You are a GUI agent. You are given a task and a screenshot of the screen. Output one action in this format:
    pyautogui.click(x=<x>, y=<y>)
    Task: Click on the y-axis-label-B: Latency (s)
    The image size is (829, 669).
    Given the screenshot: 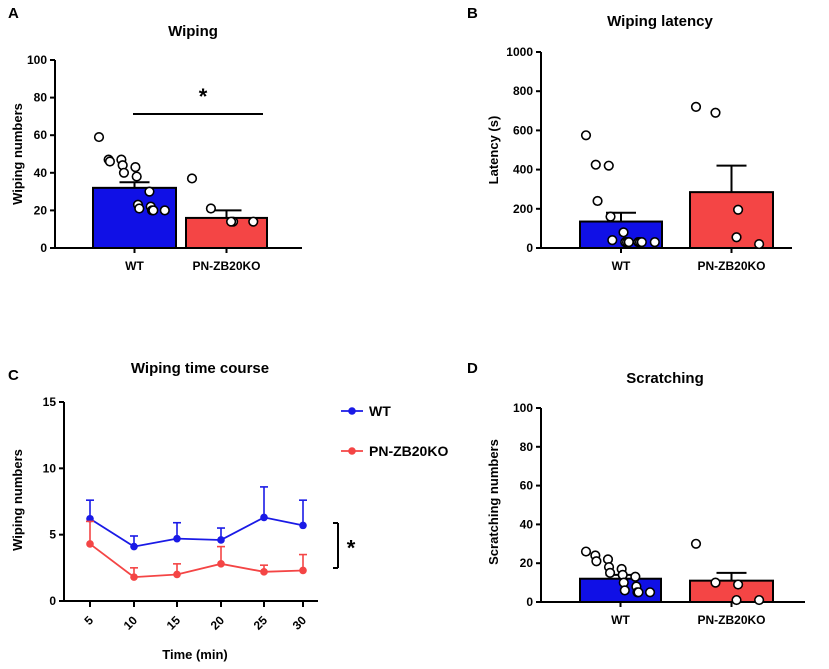 What is the action you would take?
    pyautogui.click(x=493, y=150)
    